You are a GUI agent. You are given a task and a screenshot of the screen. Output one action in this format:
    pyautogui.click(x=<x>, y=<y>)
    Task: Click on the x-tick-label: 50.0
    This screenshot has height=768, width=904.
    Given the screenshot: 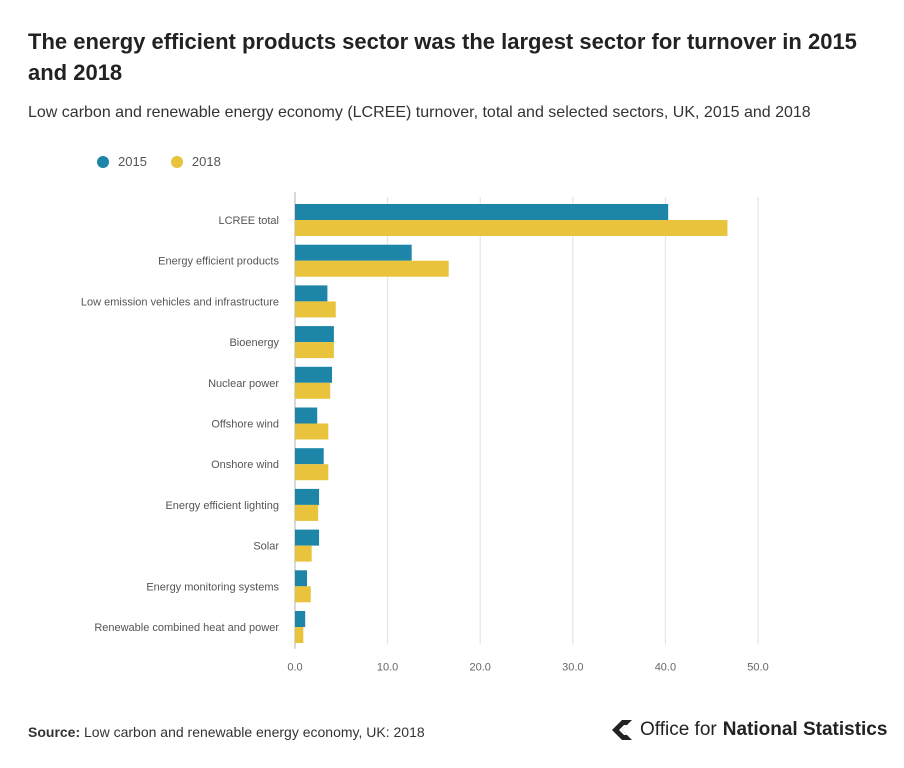 What is the action you would take?
    pyautogui.click(x=757, y=668)
    